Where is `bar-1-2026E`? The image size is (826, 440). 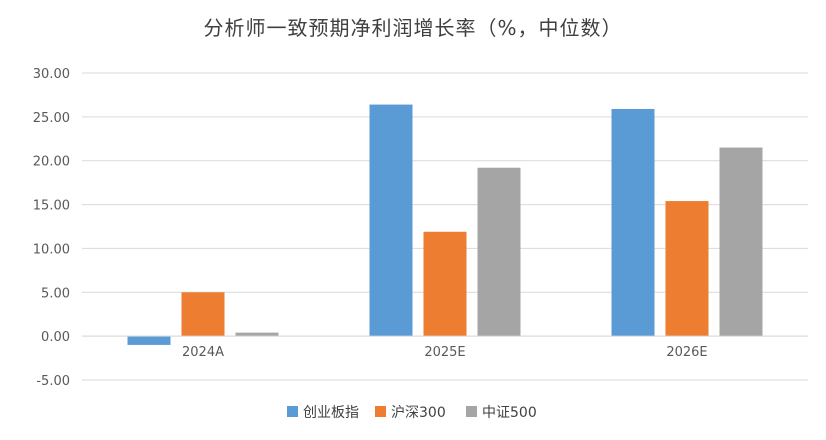 bar-1-2026E is located at coordinates (633, 222).